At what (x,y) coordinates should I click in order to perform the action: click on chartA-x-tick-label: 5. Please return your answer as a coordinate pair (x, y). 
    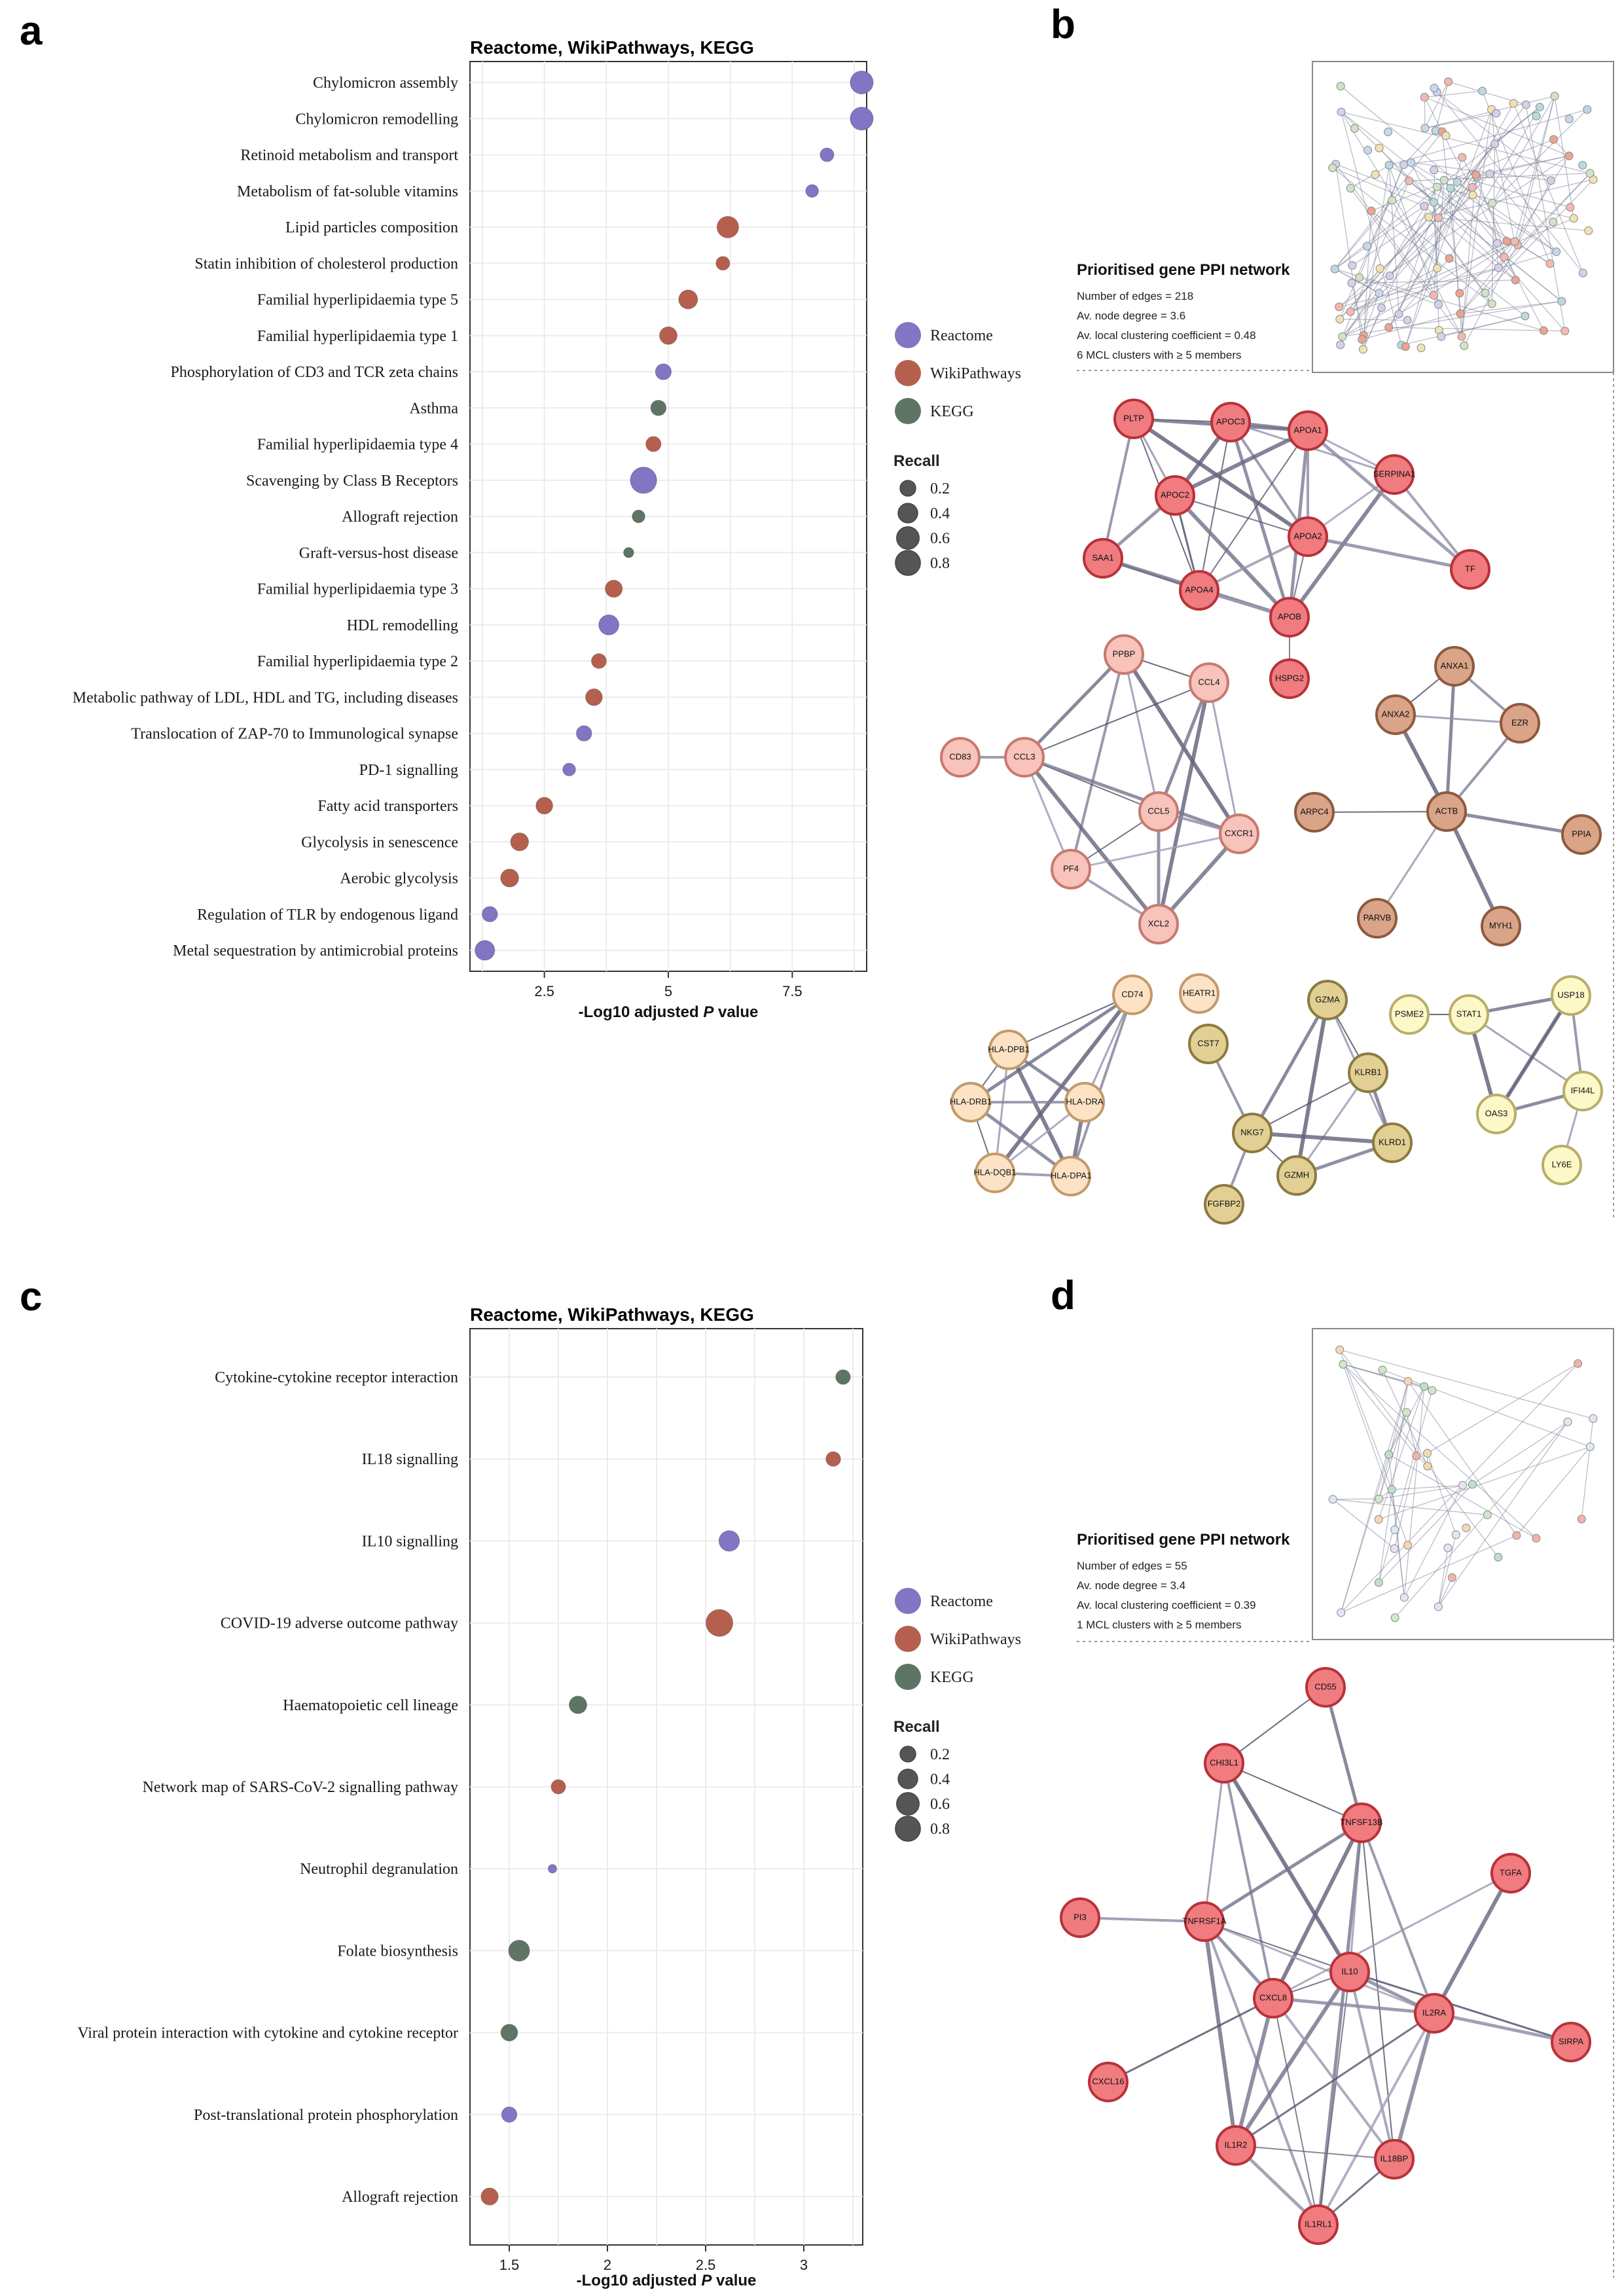
    Looking at the image, I should click on (668, 991).